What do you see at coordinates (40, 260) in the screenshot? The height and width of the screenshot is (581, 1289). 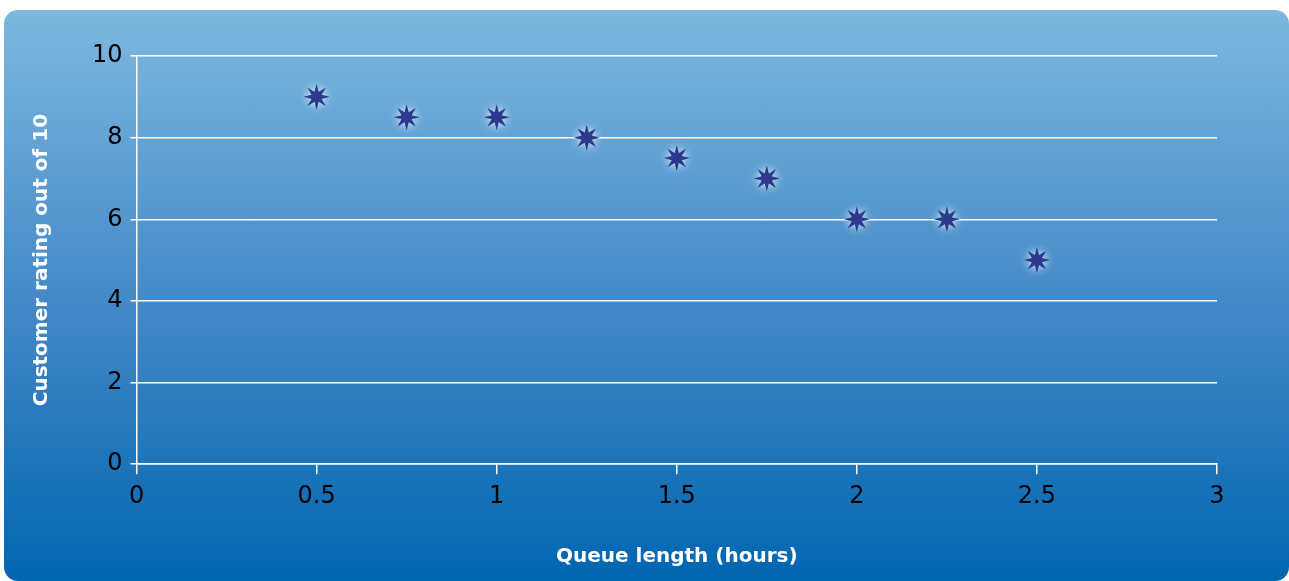 I see `y-axis-title: Customer rating out of 10` at bounding box center [40, 260].